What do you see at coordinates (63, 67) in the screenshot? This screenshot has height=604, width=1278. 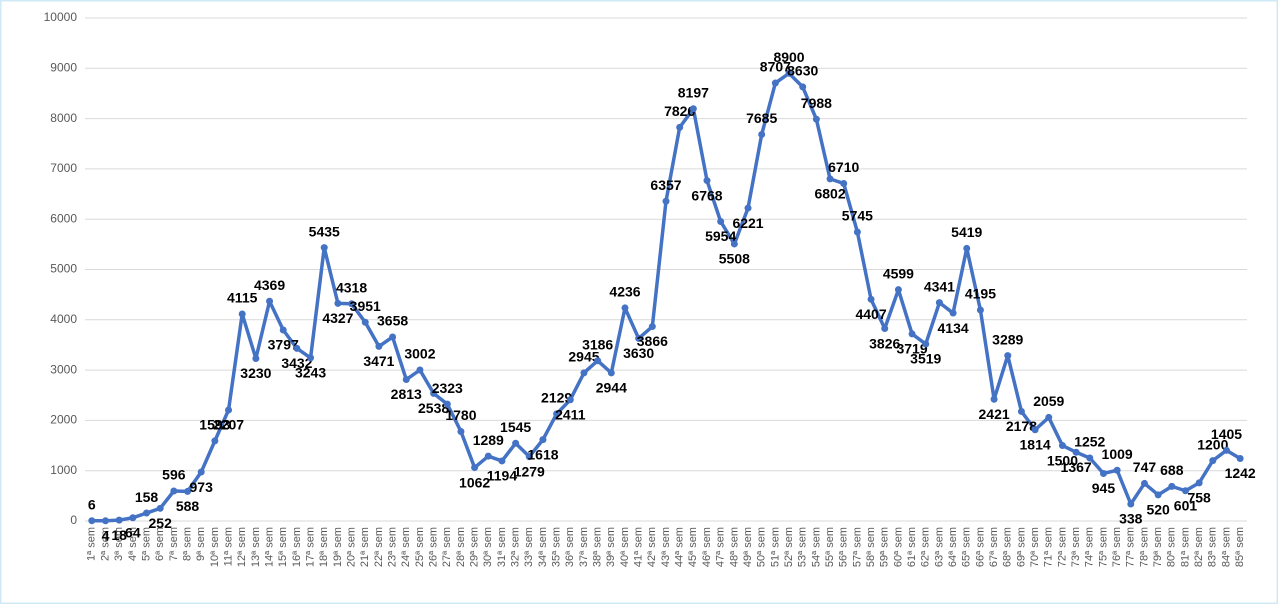 I see `y-tick-label: 9000` at bounding box center [63, 67].